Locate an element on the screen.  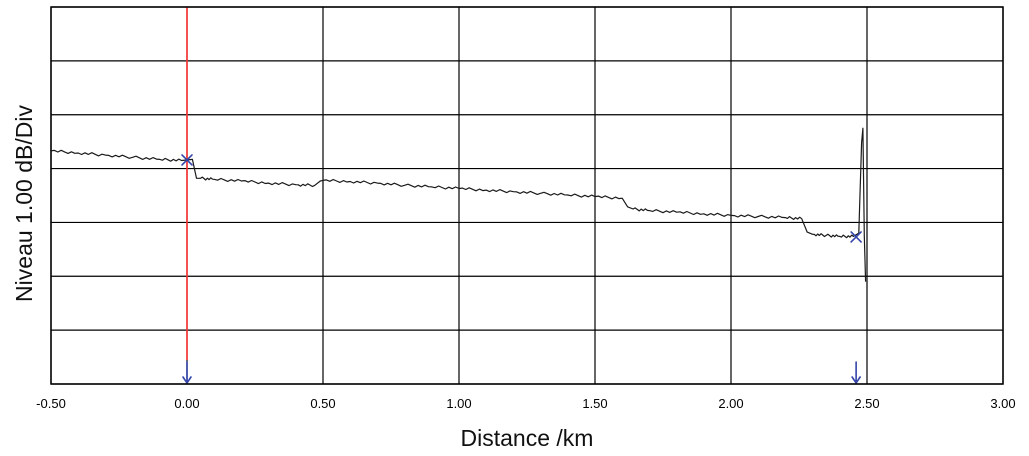
x-tick-label: 3.00 is located at coordinates (1002, 403).